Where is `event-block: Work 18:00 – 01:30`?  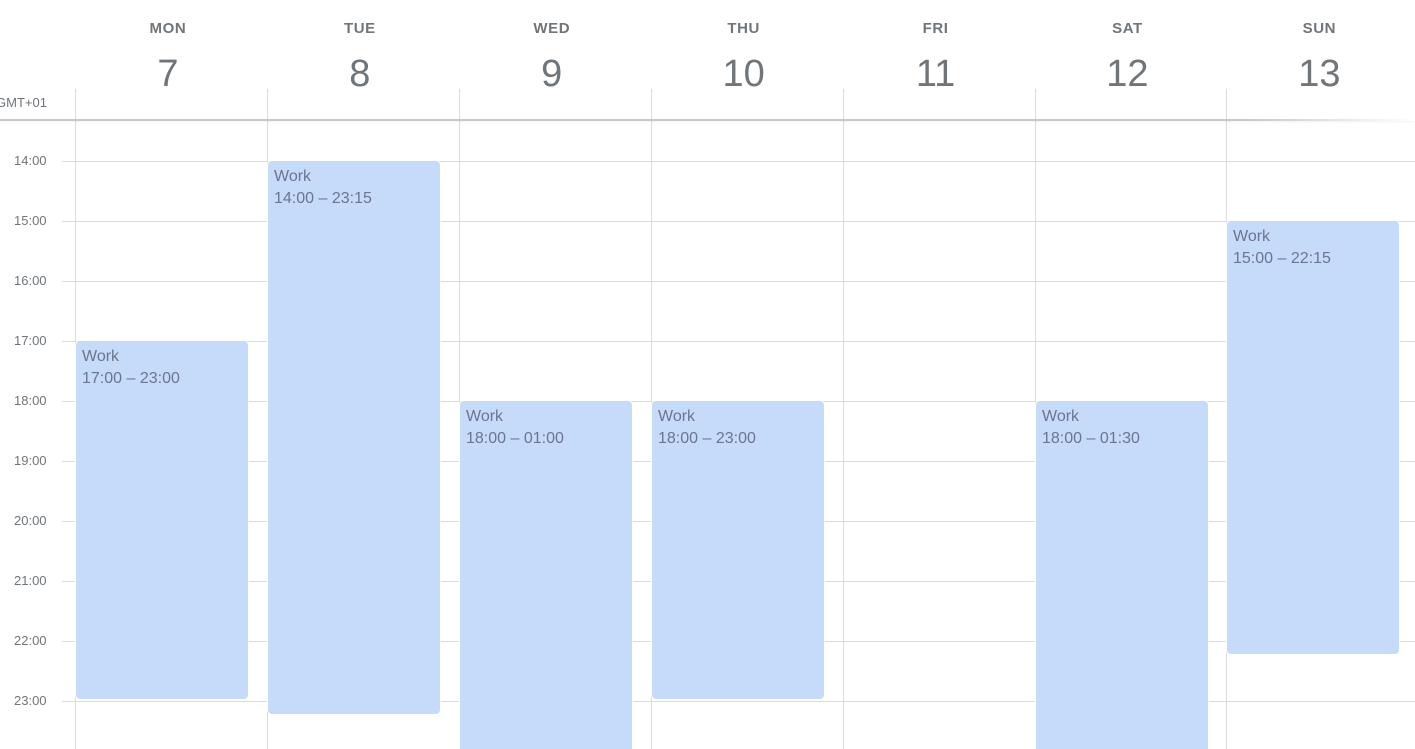
event-block: Work 18:00 – 01:30 is located at coordinates (1122, 574).